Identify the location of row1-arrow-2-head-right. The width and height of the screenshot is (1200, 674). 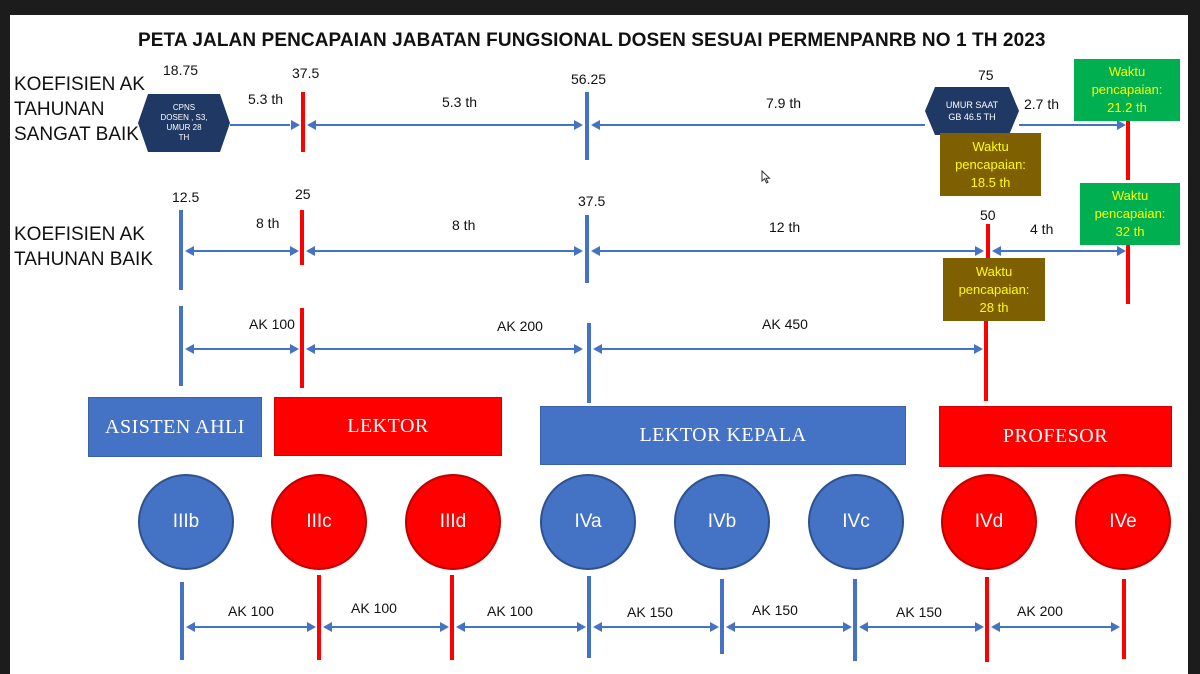
(578, 125).